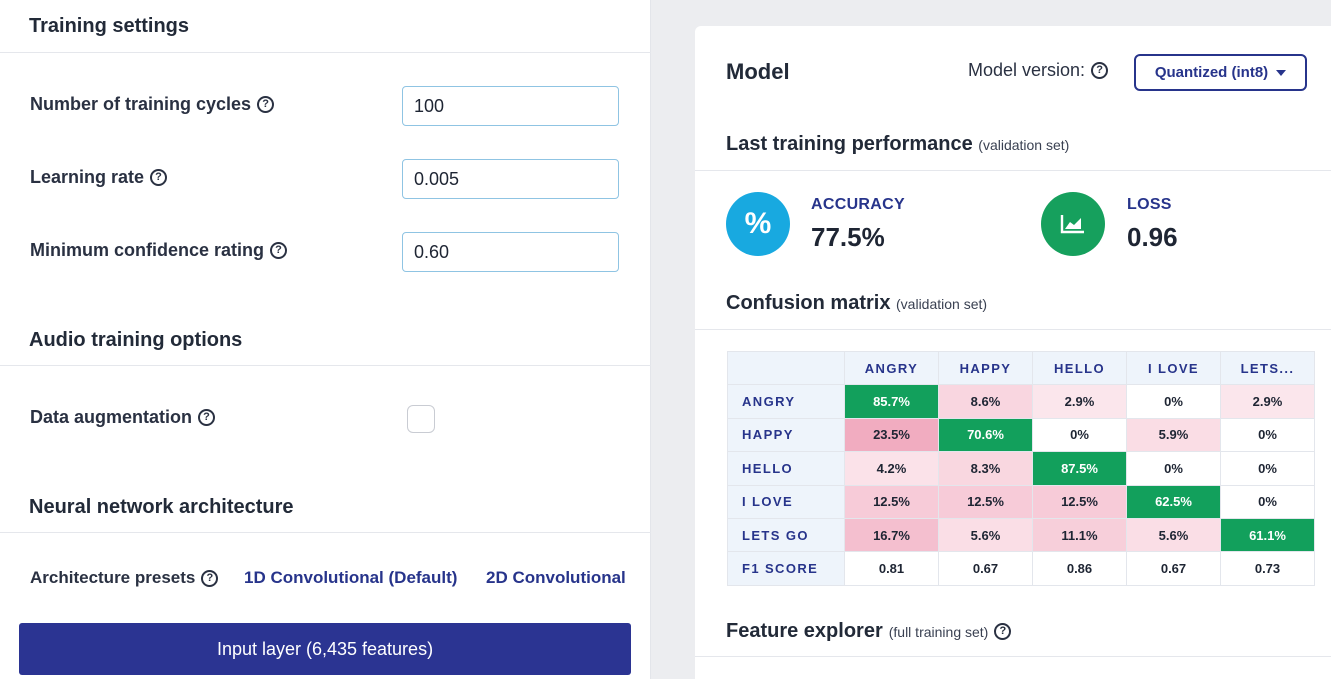 The width and height of the screenshot is (1331, 679). What do you see at coordinates (1079, 568) in the screenshot?
I see `f1-cell: 0.86` at bounding box center [1079, 568].